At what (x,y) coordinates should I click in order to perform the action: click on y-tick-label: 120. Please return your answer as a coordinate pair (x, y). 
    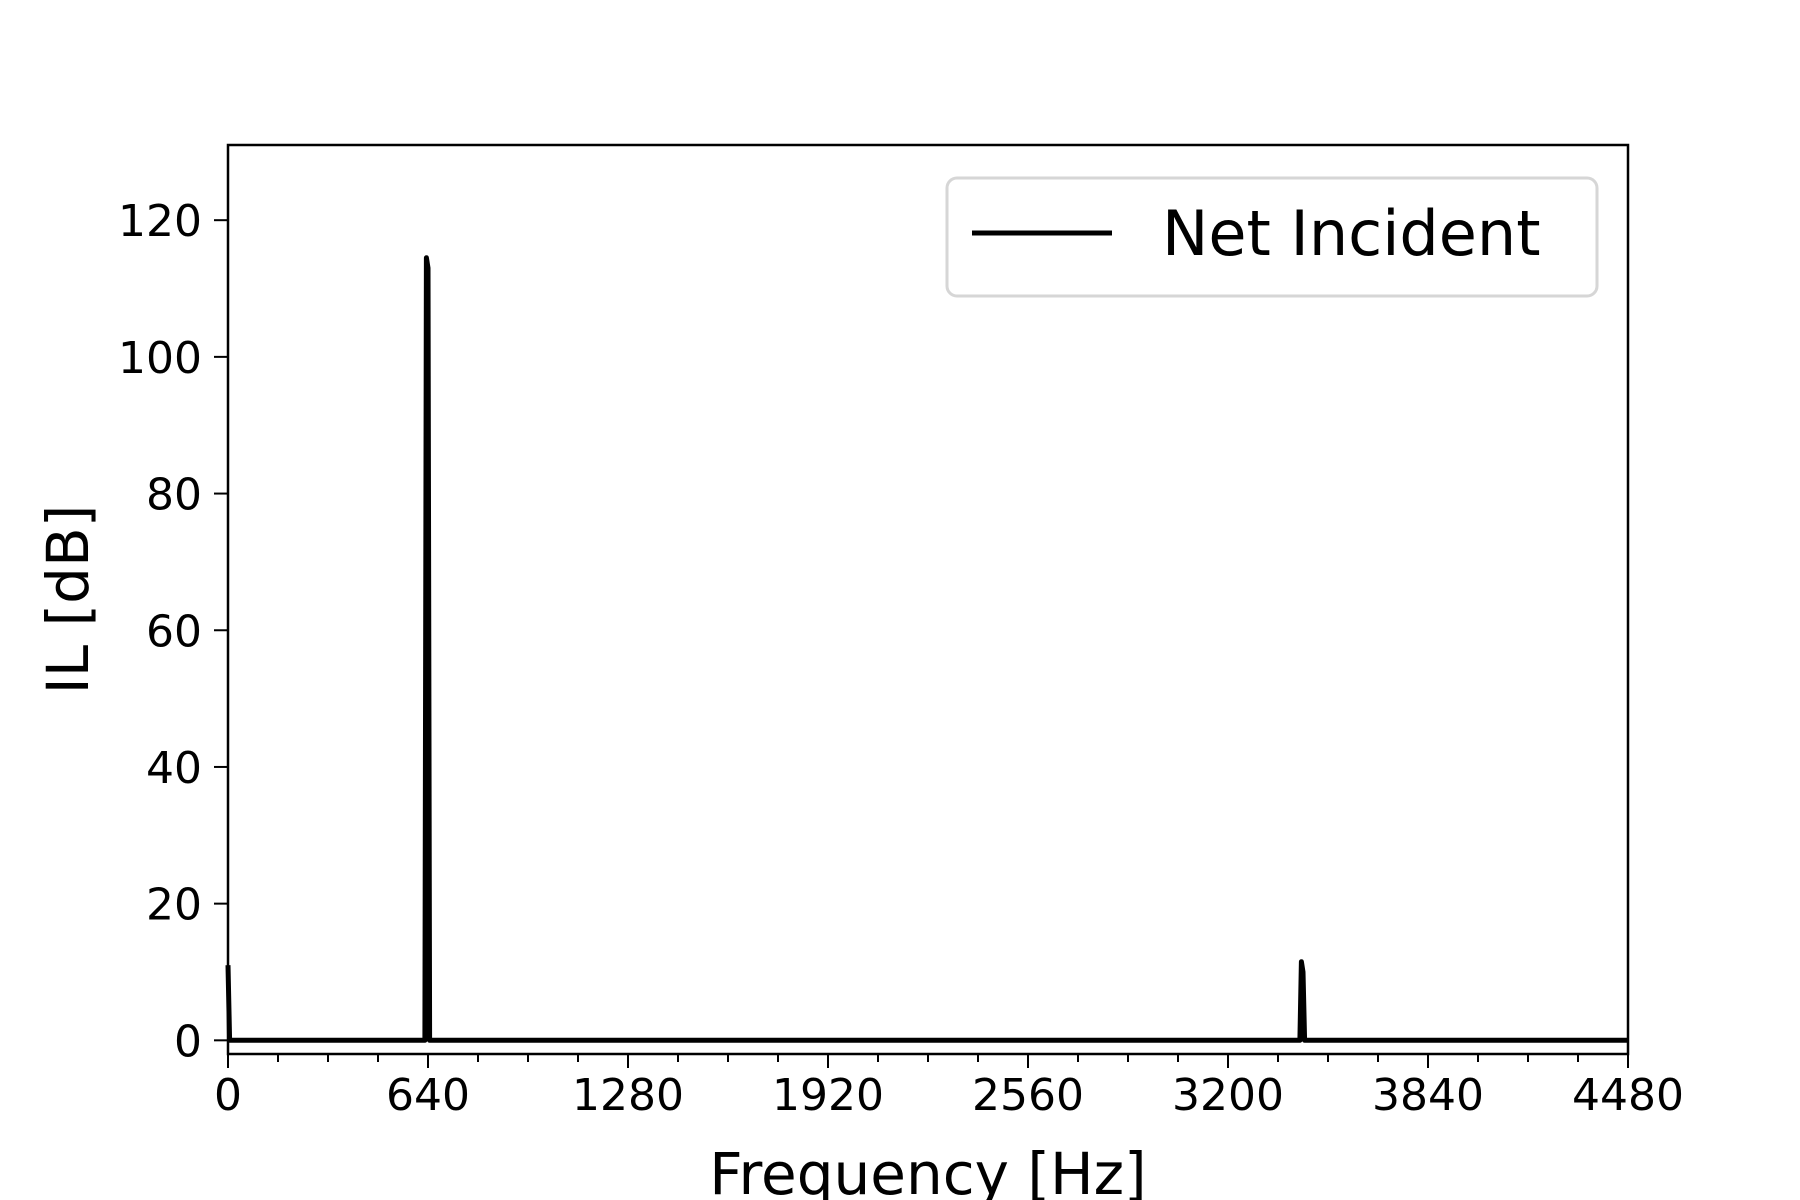
    Looking at the image, I should click on (160, 221).